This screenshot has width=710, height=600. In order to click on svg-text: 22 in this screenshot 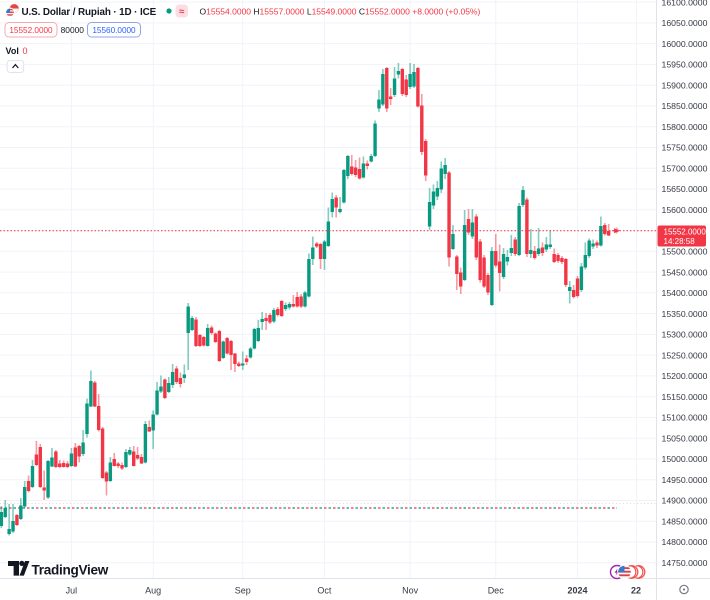, I will do `click(636, 590)`.